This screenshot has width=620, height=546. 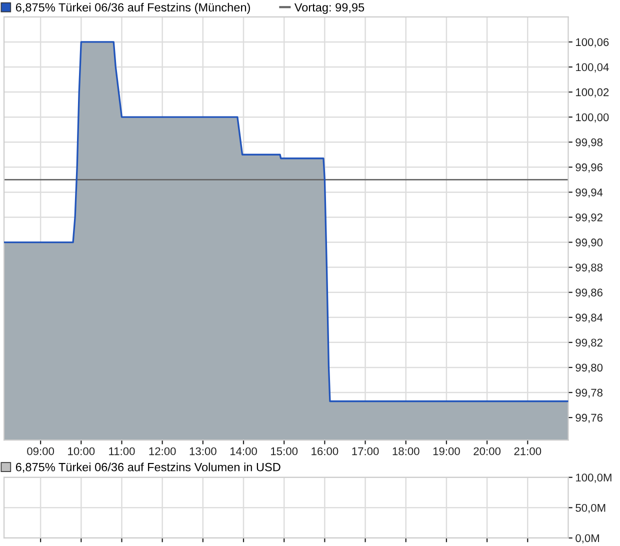 What do you see at coordinates (592, 118) in the screenshot?
I see `y-tick-label: 100,00` at bounding box center [592, 118].